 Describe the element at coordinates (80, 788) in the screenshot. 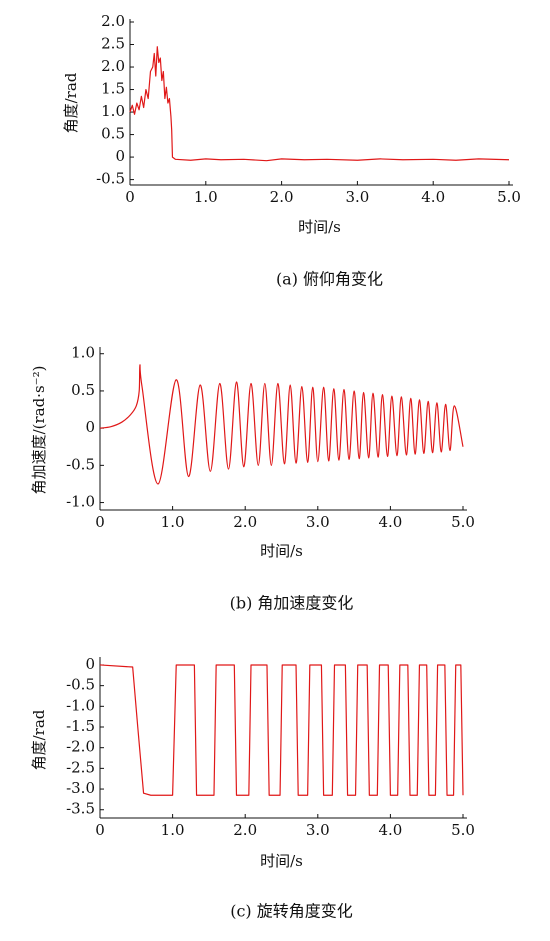

I see `y-tick-label: -3.0` at that location.